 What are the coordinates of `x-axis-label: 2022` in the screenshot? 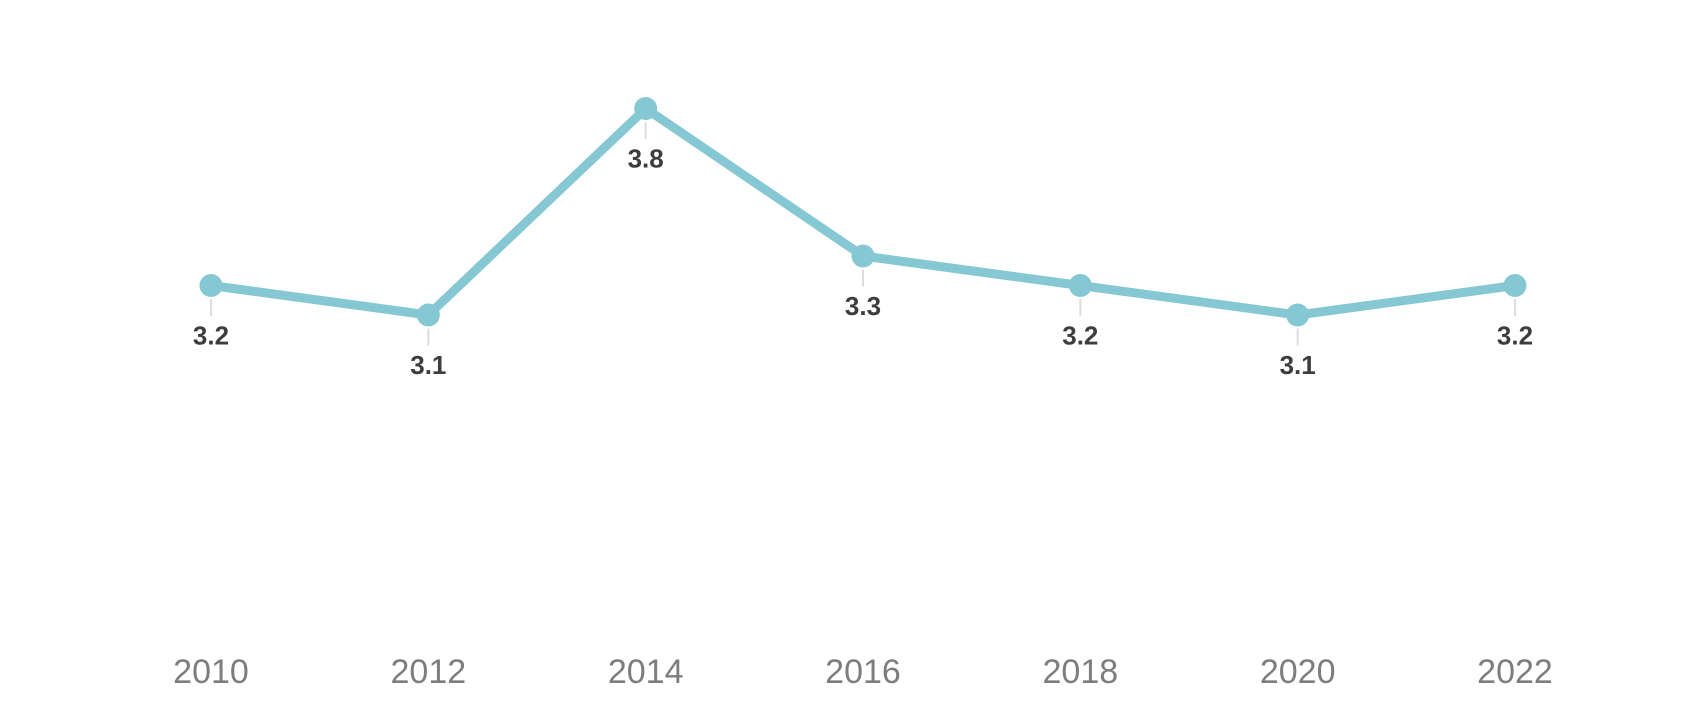 It's located at (1515, 672).